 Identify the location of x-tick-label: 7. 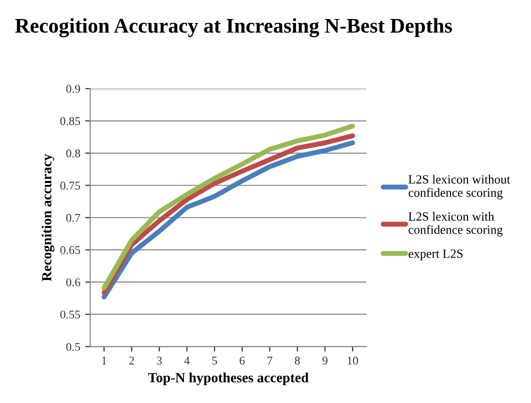
(270, 360).